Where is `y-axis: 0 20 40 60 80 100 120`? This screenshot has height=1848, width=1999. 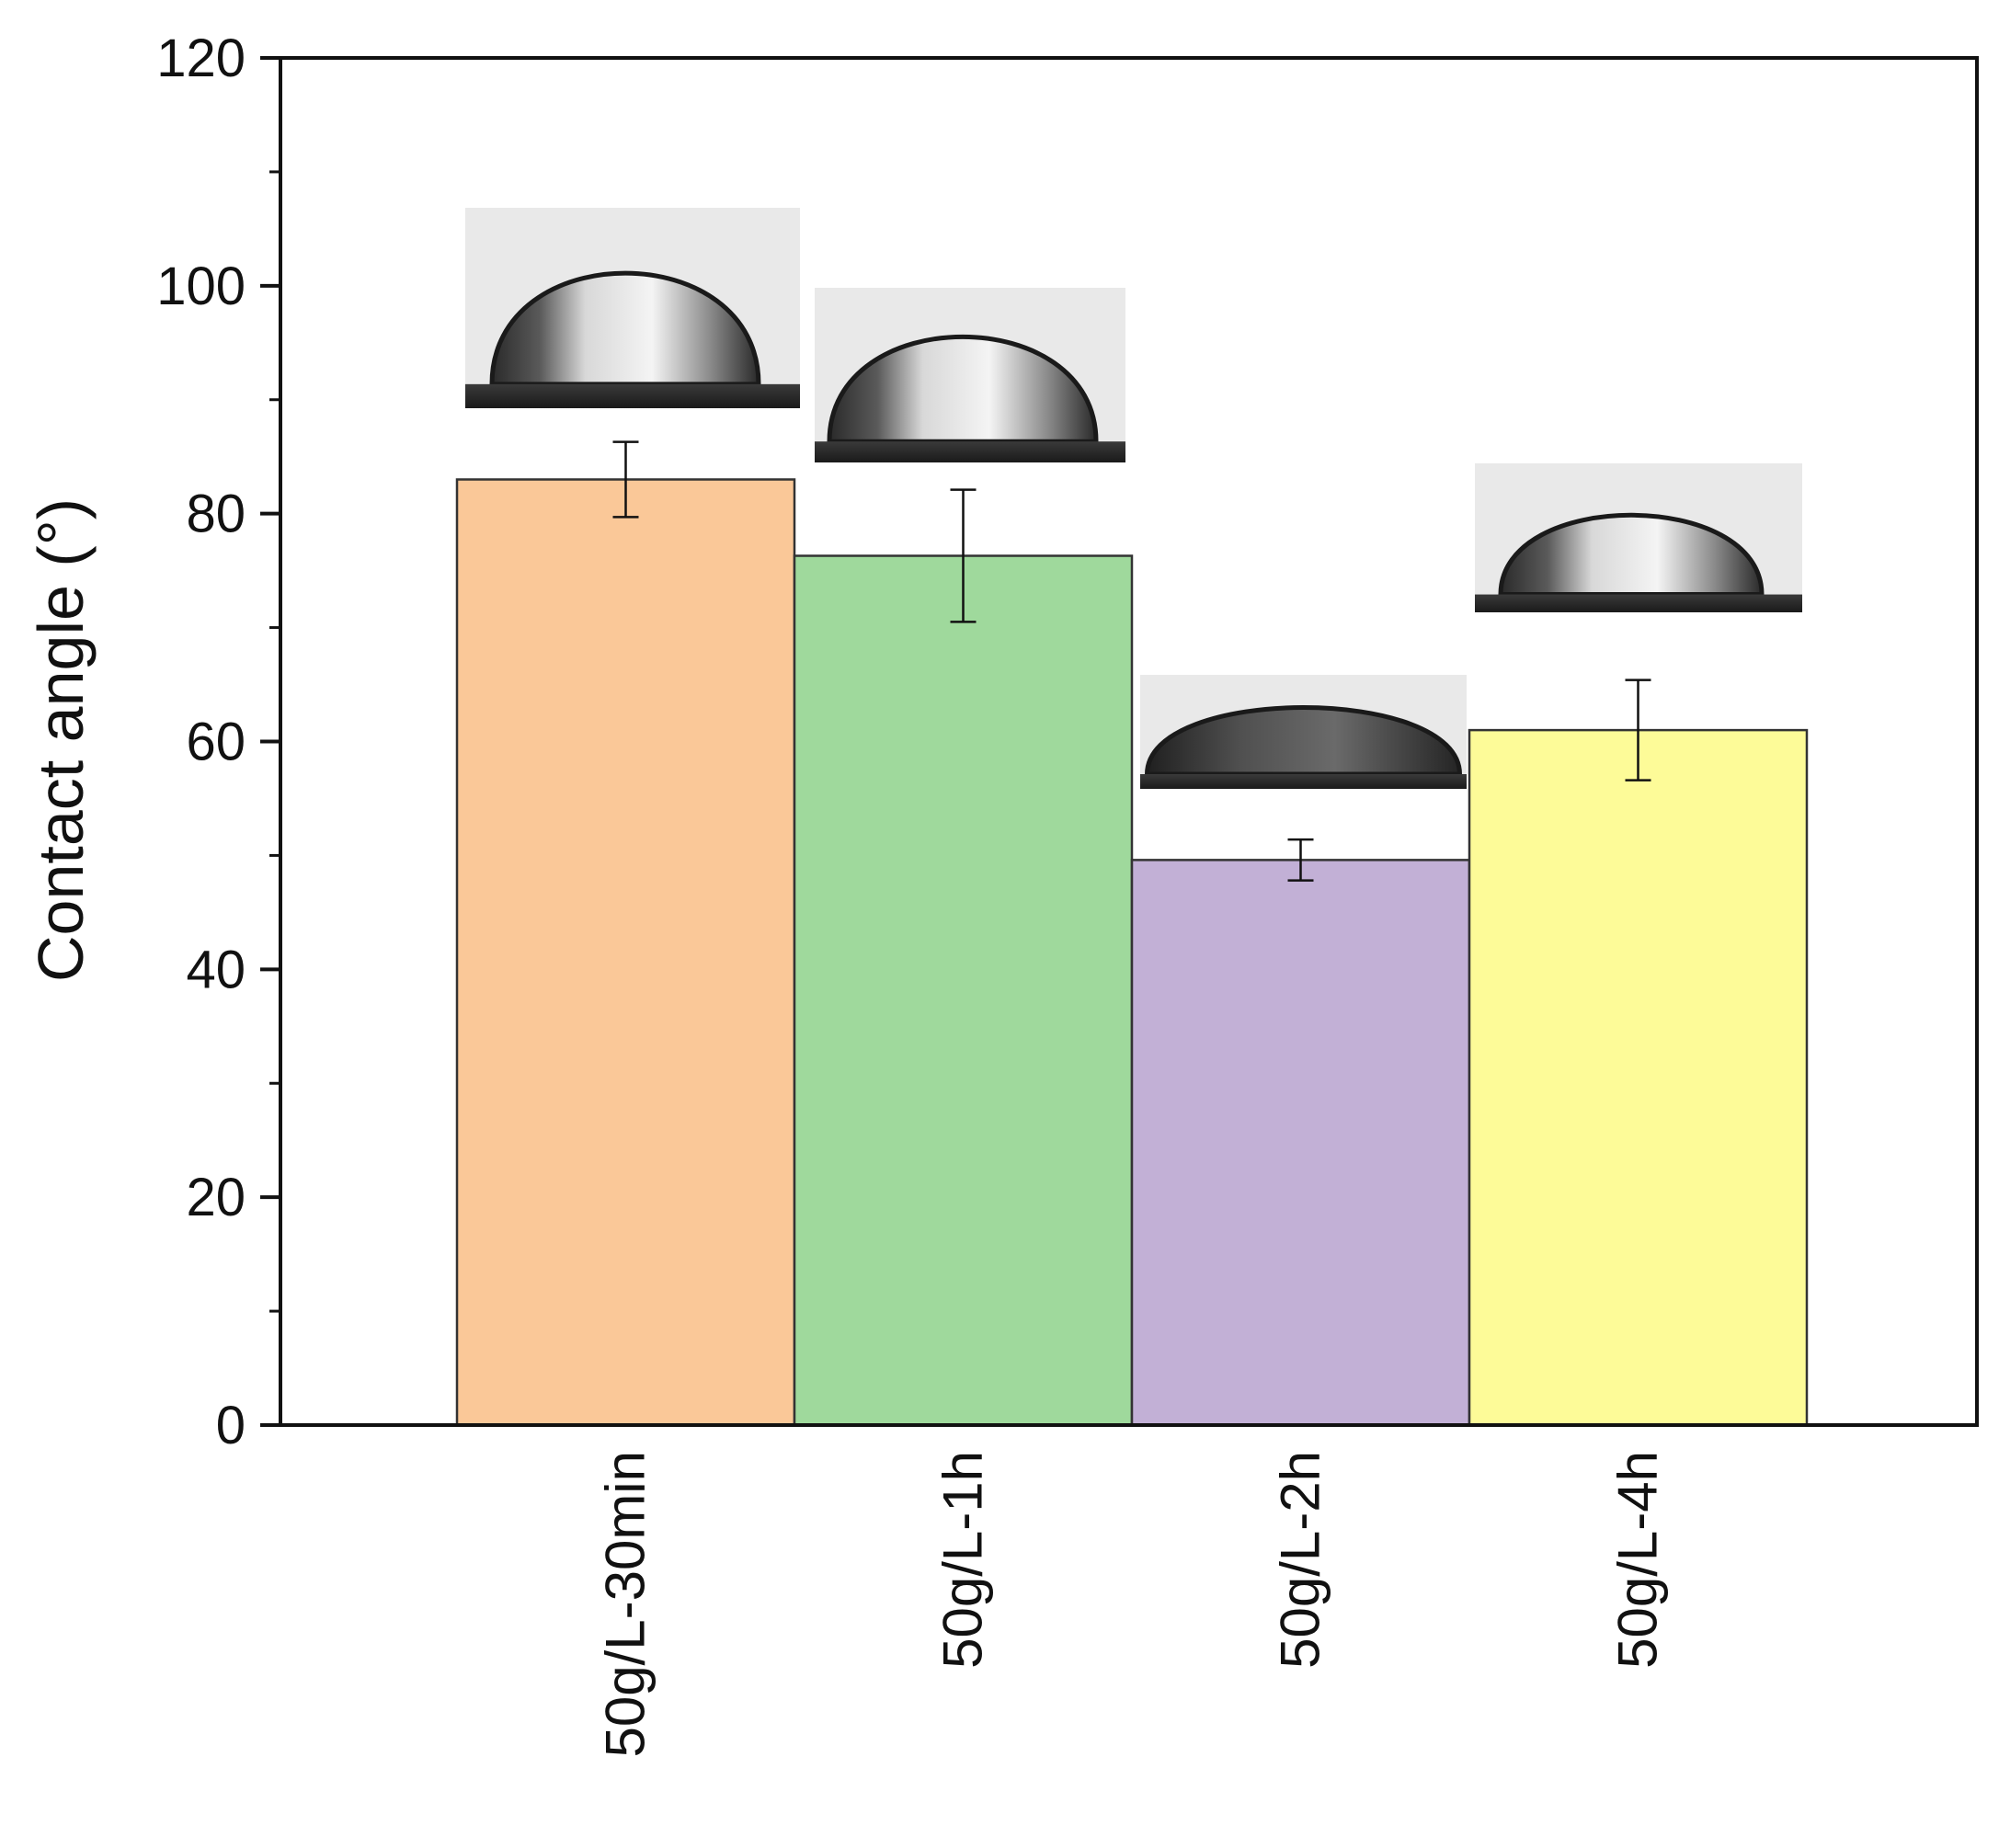 y-axis: 0 20 40 60 80 100 120 is located at coordinates (218, 742).